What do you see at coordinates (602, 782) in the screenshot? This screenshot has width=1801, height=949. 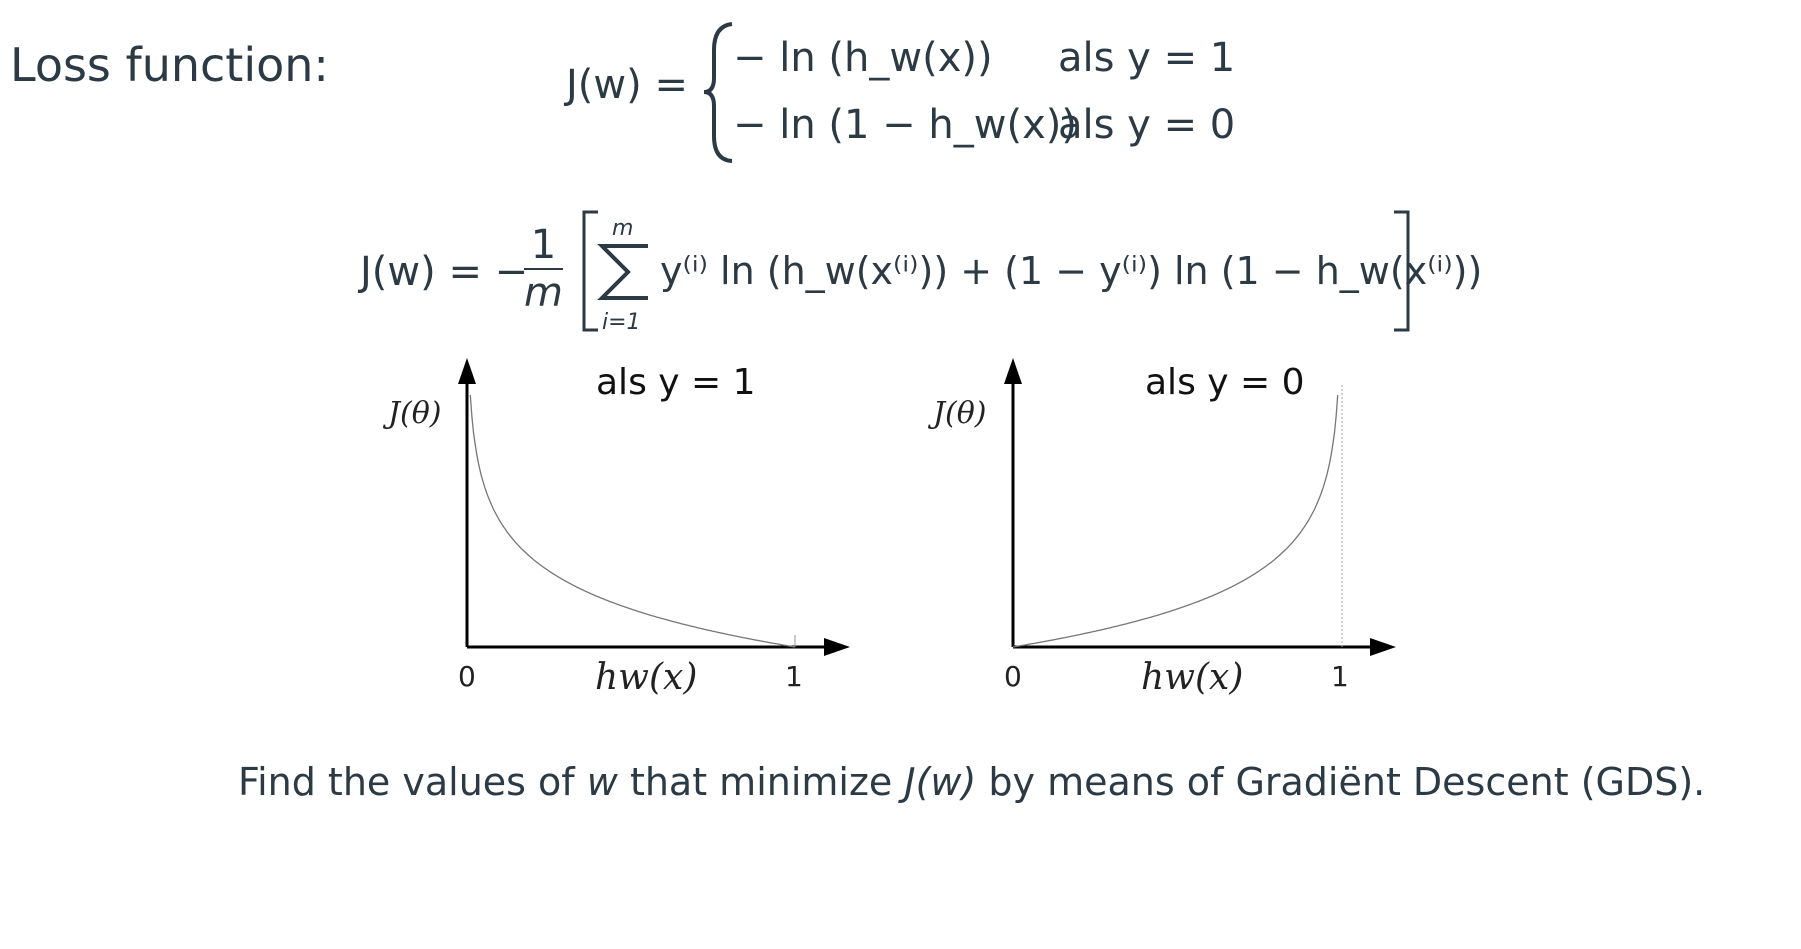 I see `footer-w: w` at bounding box center [602, 782].